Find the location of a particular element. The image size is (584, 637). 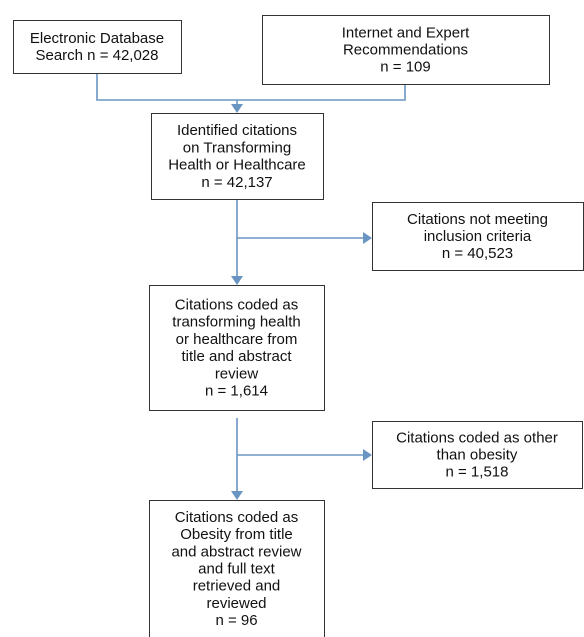

box-text: inclusion criteria is located at coordinates (478, 236).